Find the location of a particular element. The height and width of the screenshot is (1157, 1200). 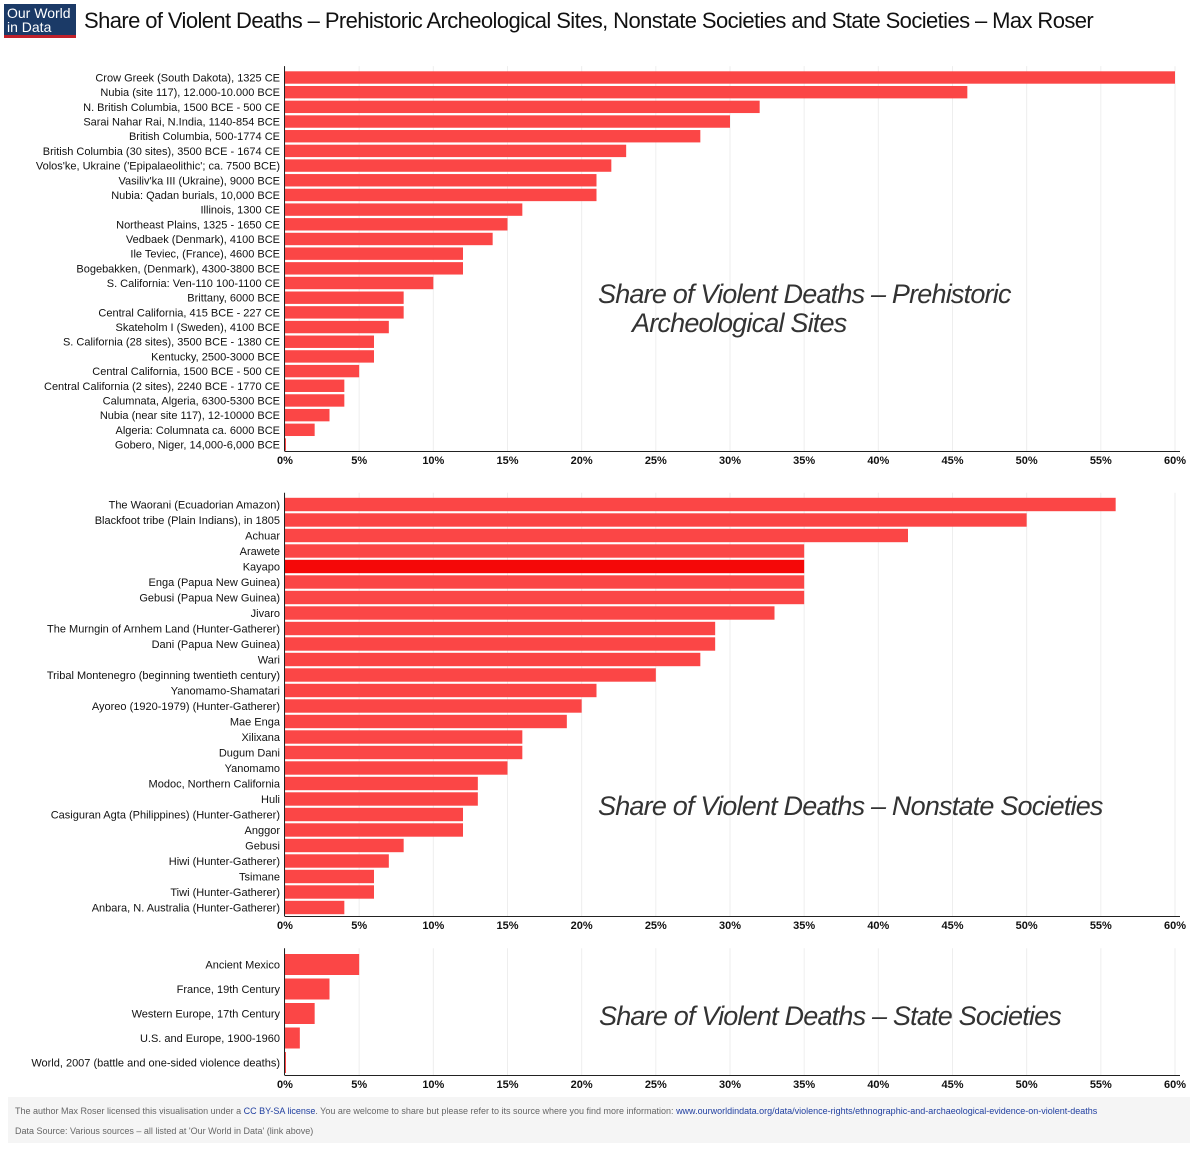

category-label: Illinois, 1300 CE is located at coordinates (241, 211).